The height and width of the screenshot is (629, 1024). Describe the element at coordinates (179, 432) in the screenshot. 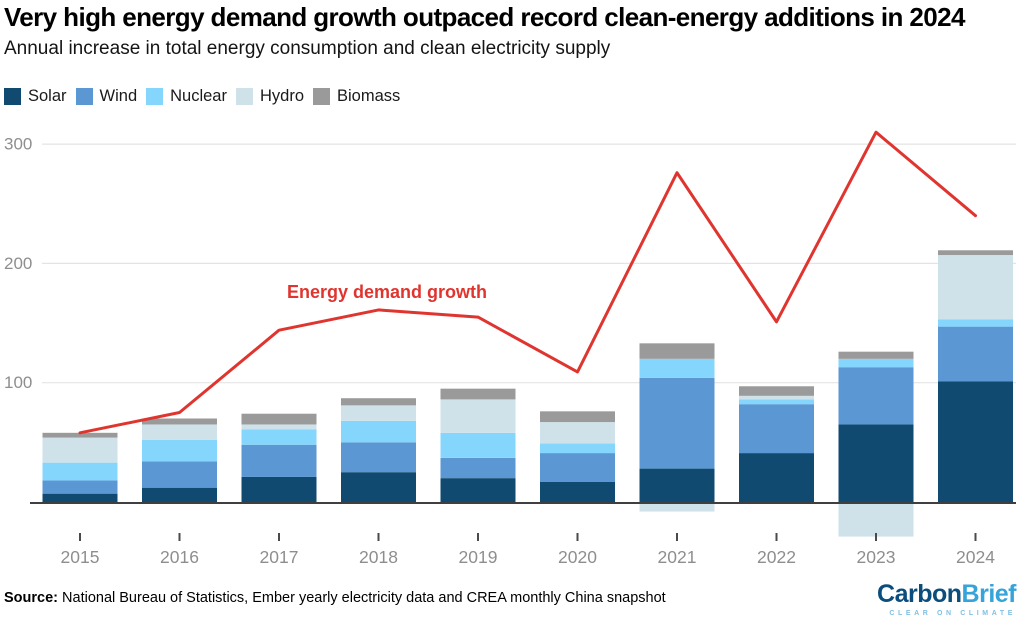

I see `bar-2016-hydro` at that location.